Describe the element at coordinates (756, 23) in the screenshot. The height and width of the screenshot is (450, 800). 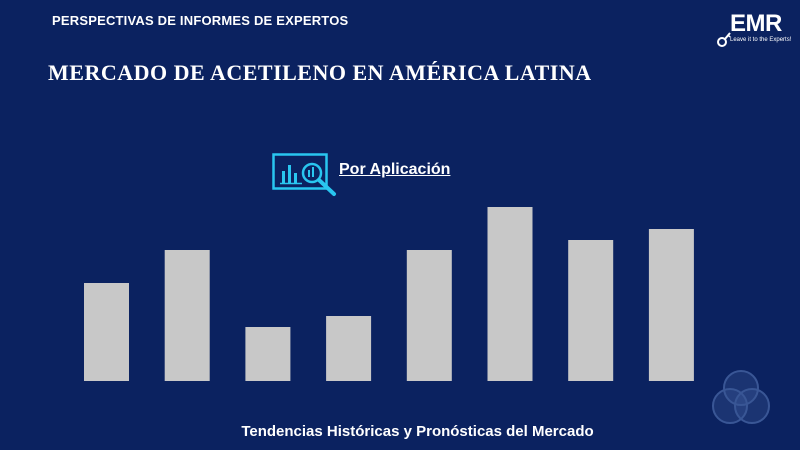
I see `logo-text: EMR` at that location.